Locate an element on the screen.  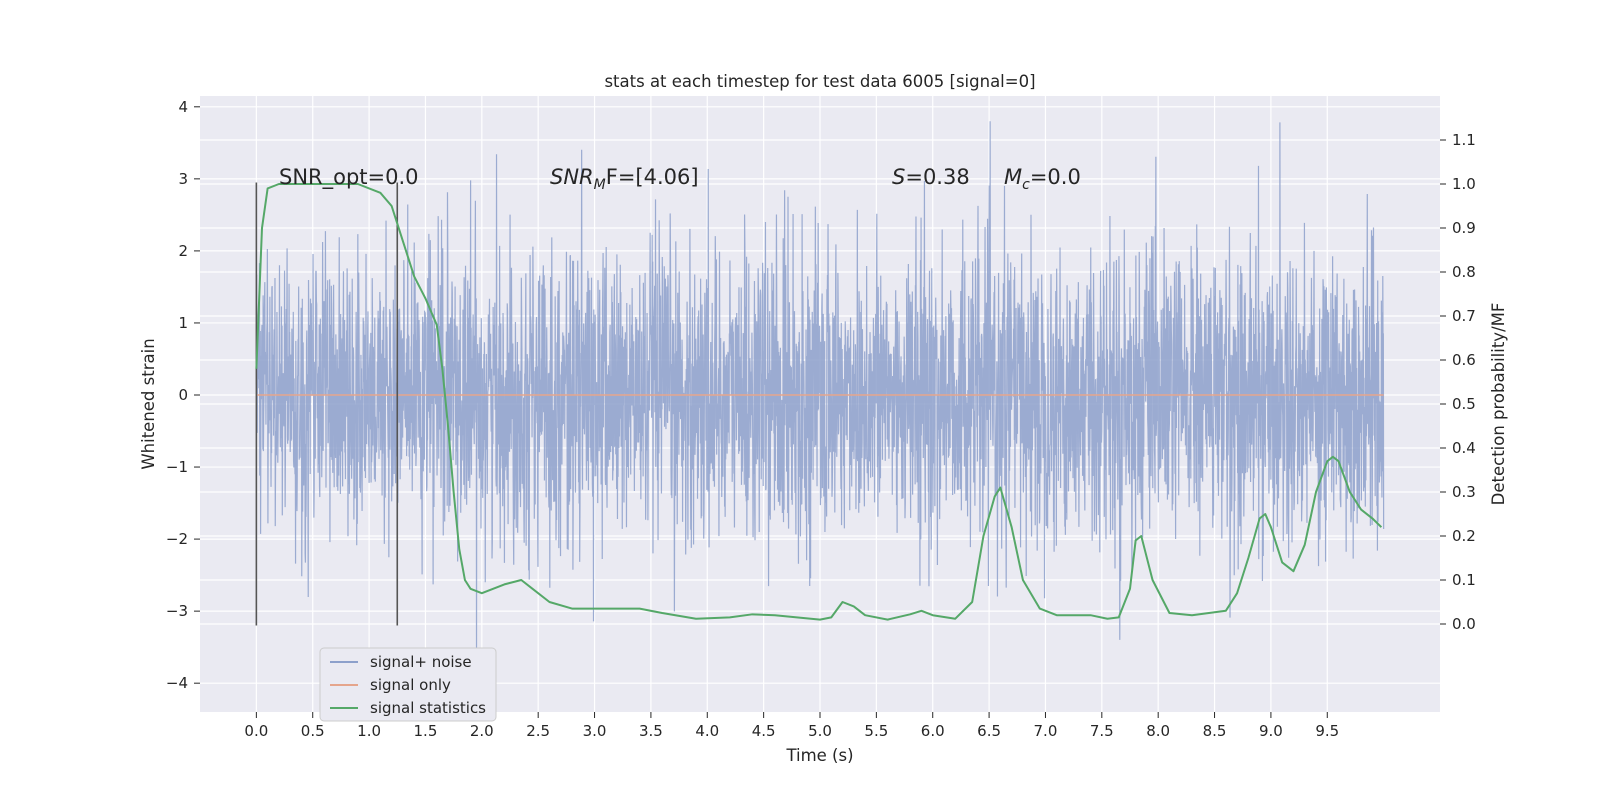
x-axis-title: Time (s) is located at coordinates (819, 755).